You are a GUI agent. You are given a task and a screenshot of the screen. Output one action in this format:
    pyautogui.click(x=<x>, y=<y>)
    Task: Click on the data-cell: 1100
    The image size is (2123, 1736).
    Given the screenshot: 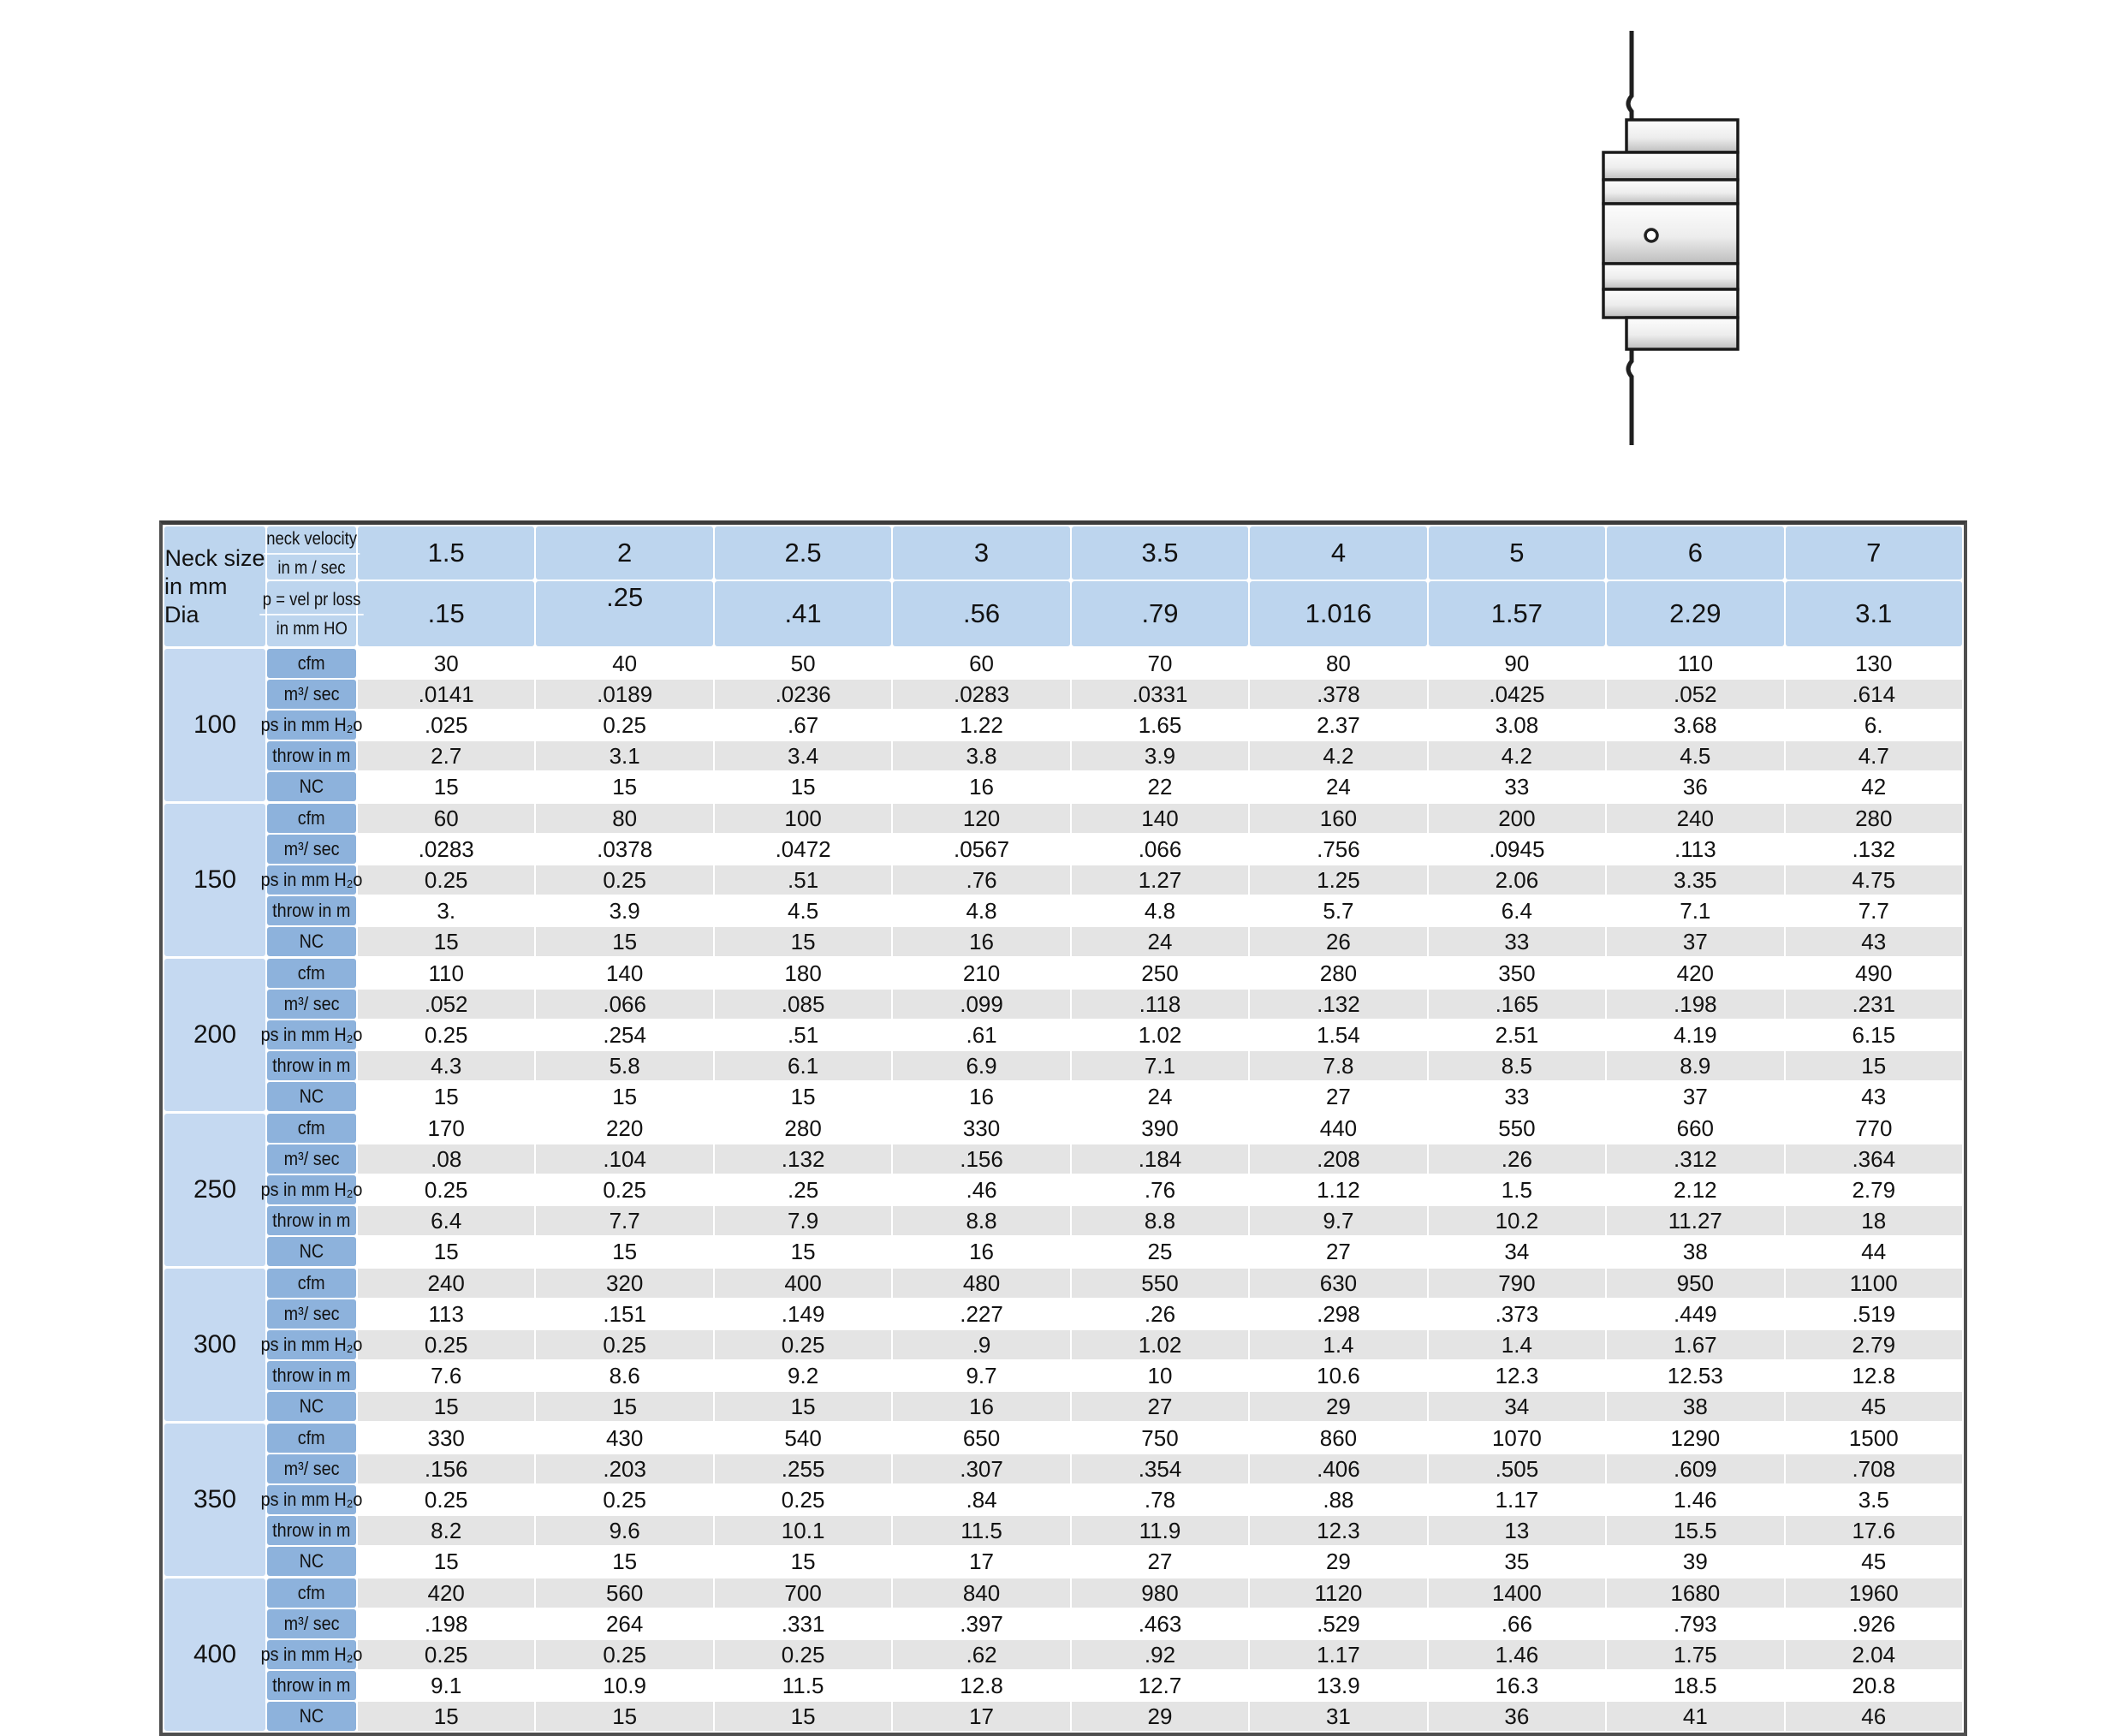 What is the action you would take?
    pyautogui.click(x=1873, y=1284)
    